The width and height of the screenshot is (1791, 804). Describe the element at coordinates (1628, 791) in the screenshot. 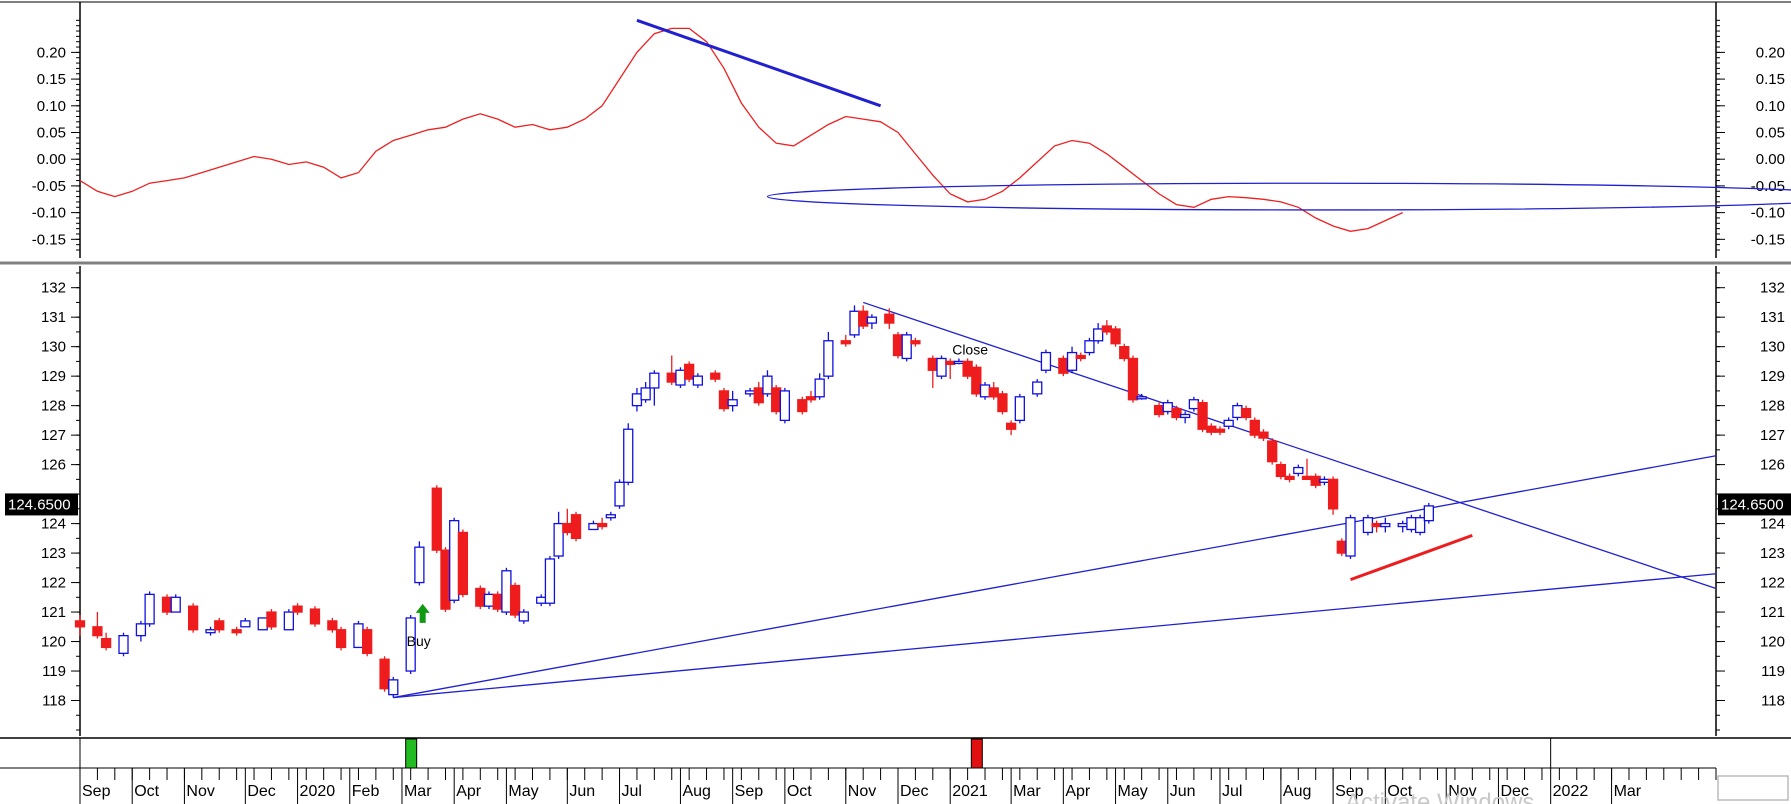

I see `x-tick-label: Mar` at that location.